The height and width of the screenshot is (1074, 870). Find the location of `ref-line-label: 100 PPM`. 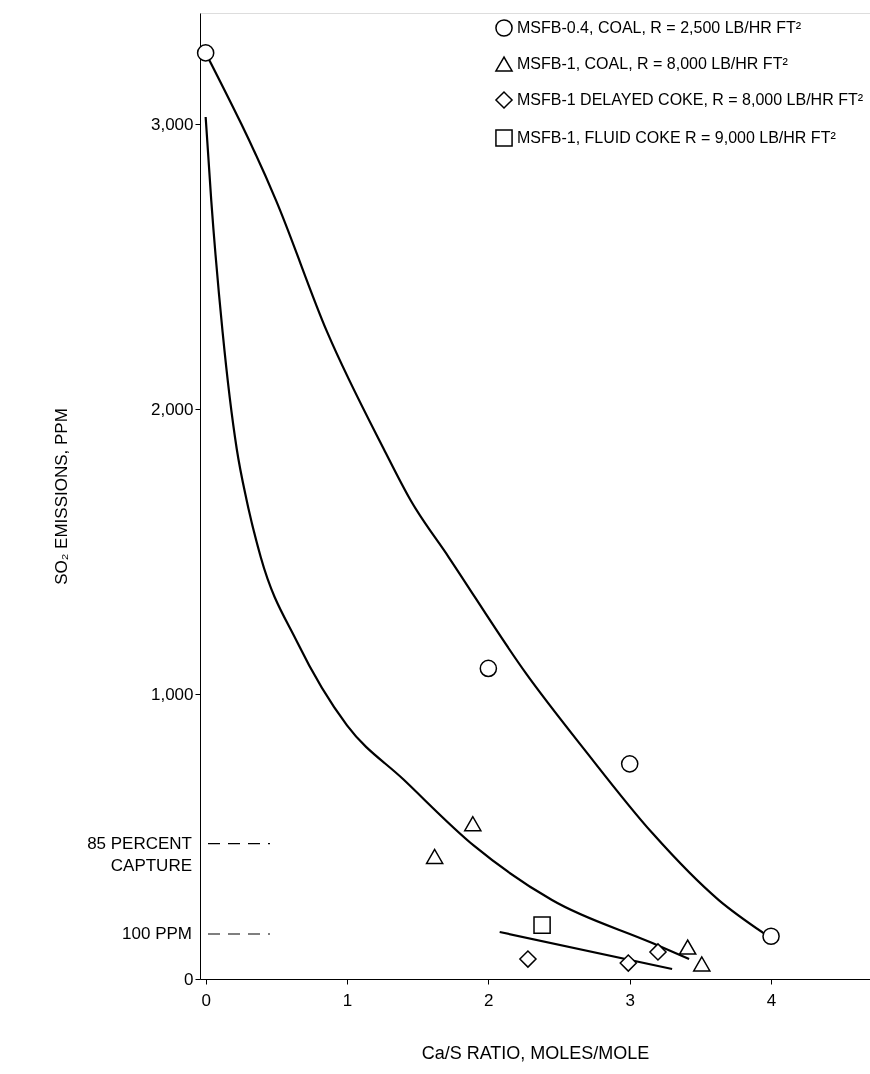

ref-line-label: 100 PPM is located at coordinates (157, 933).